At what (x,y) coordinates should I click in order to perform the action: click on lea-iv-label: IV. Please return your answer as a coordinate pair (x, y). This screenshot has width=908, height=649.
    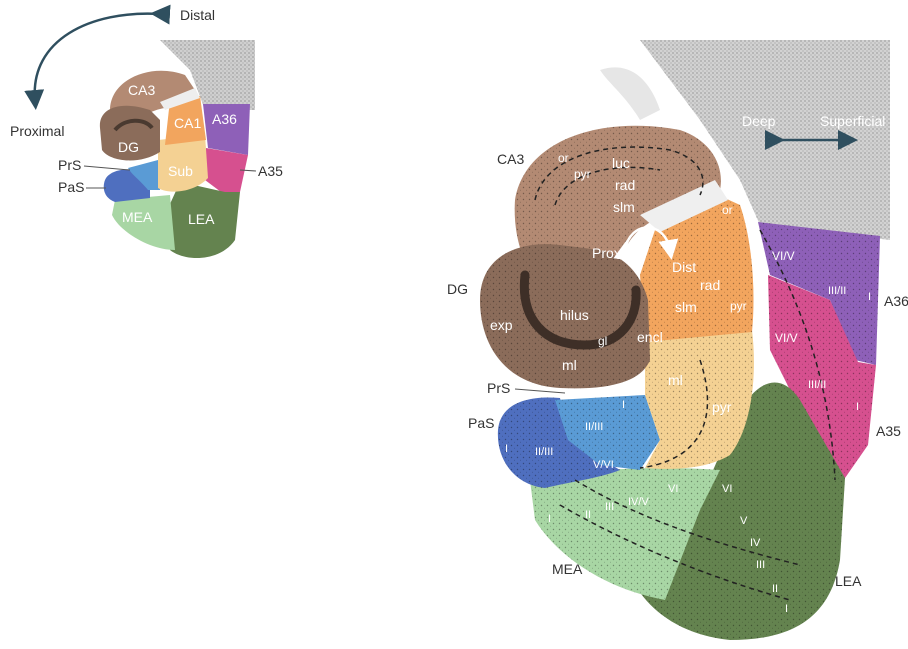
    Looking at the image, I should click on (755, 543).